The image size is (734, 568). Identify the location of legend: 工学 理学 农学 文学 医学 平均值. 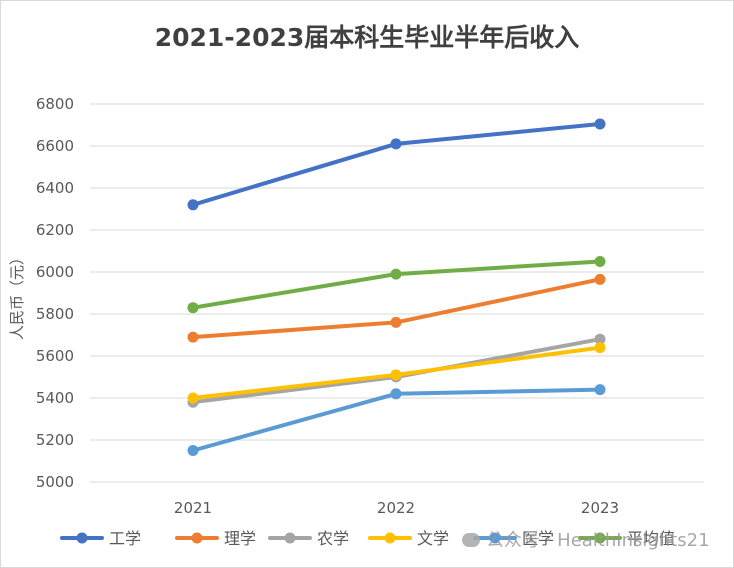
(367, 538).